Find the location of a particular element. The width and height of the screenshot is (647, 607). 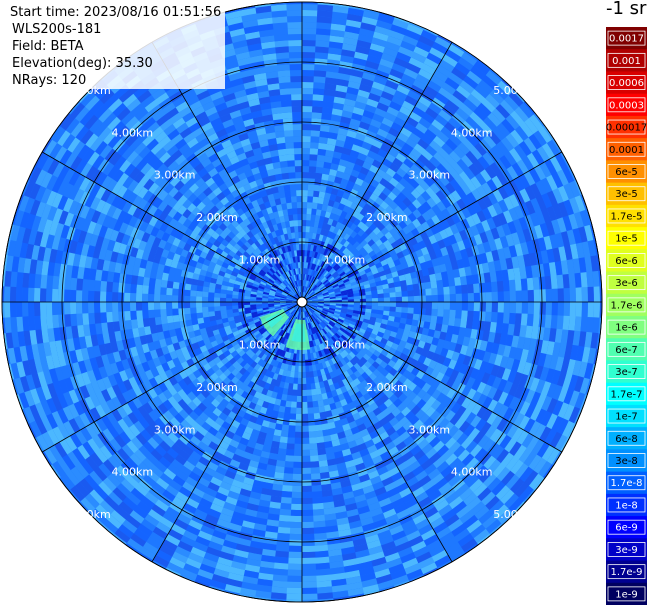

colorbar-label: 6e-6 is located at coordinates (626, 261).